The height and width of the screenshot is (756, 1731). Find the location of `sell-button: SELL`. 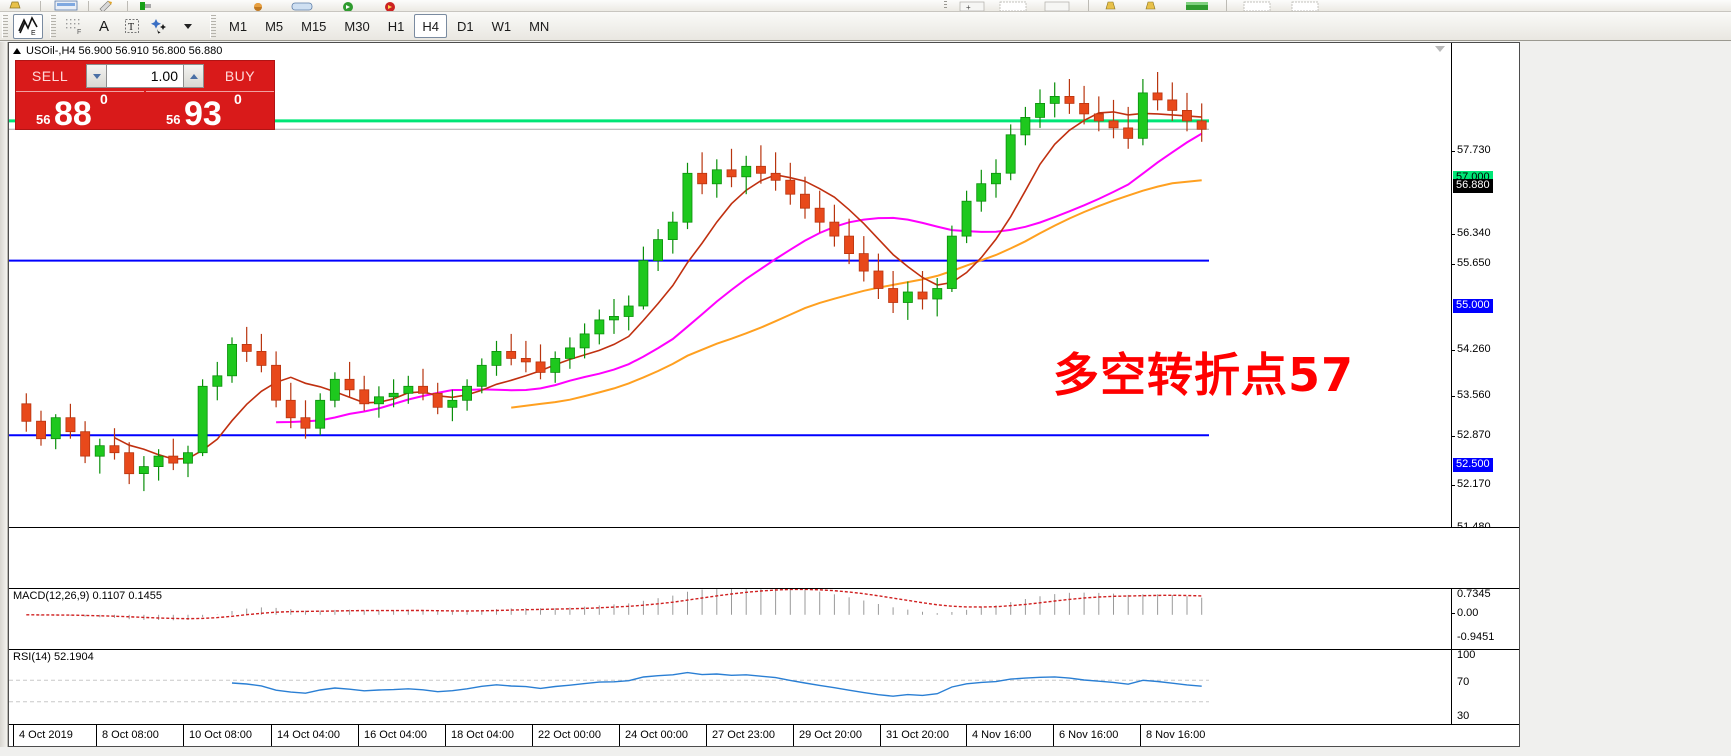

sell-button: SELL is located at coordinates (50, 76).